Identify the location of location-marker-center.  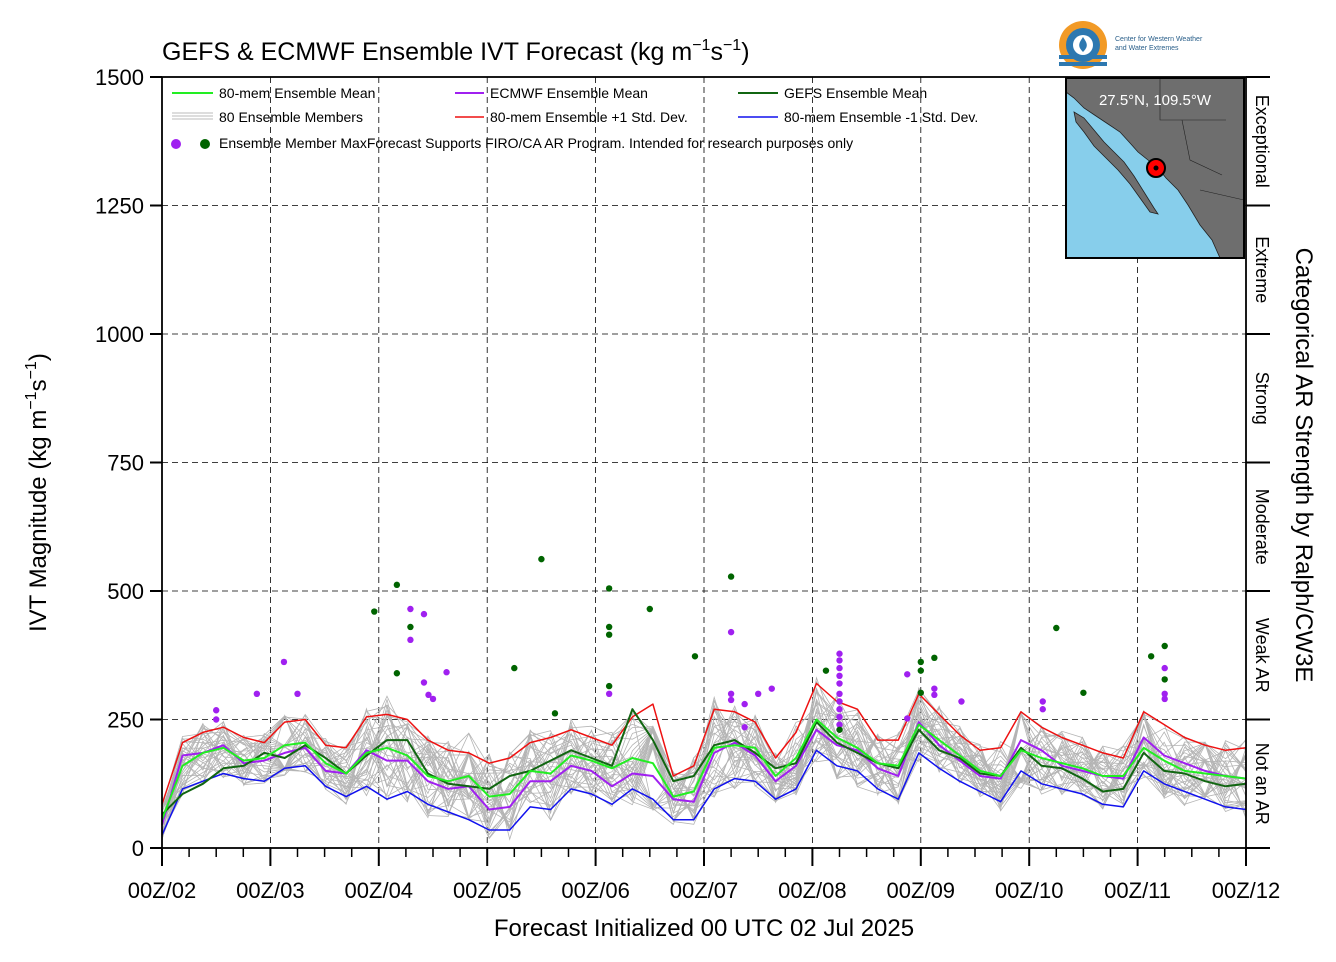
(1156, 168).